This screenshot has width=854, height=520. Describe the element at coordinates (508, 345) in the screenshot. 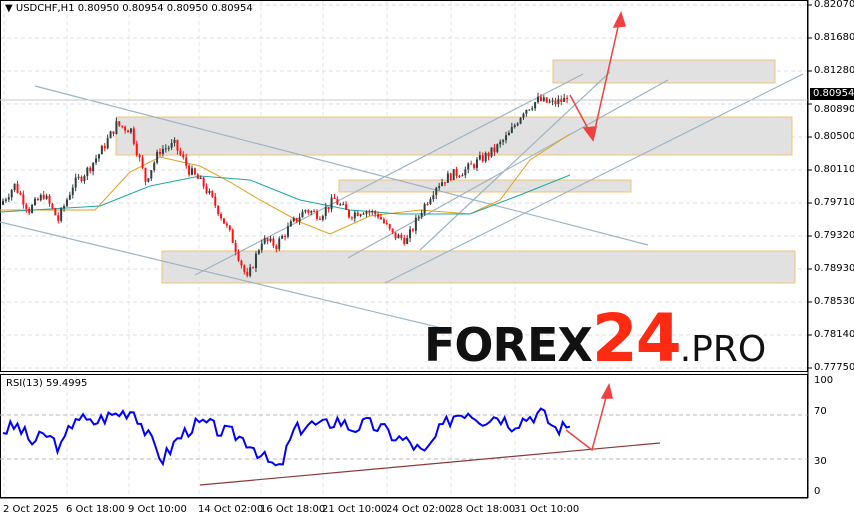

I see `logo-forex: FOREX` at that location.